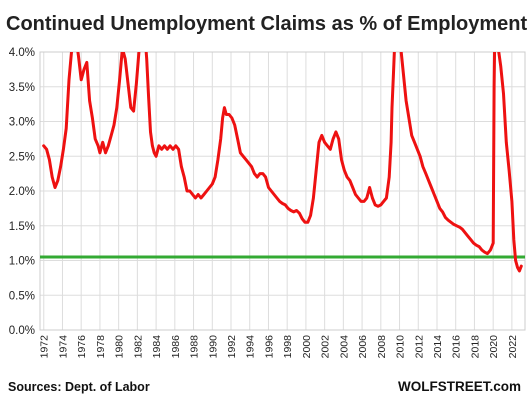  What do you see at coordinates (22, 262) in the screenshot?
I see `y-tick-label: 1.0%` at bounding box center [22, 262].